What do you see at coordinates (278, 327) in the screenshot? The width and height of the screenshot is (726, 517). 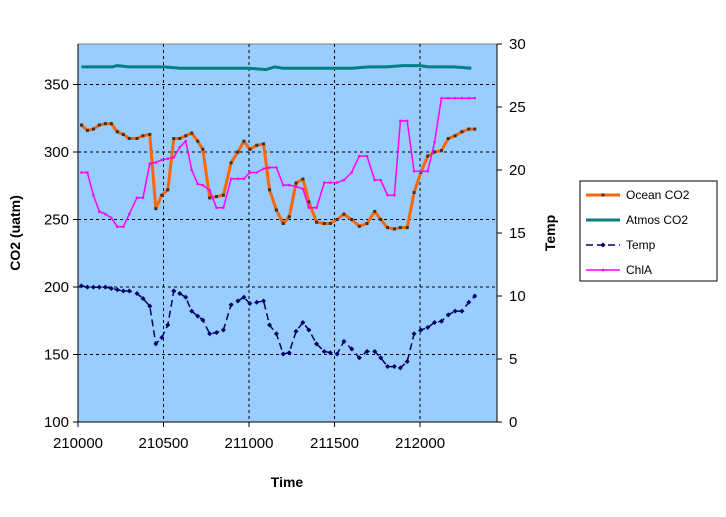 I see `series-temp` at bounding box center [278, 327].